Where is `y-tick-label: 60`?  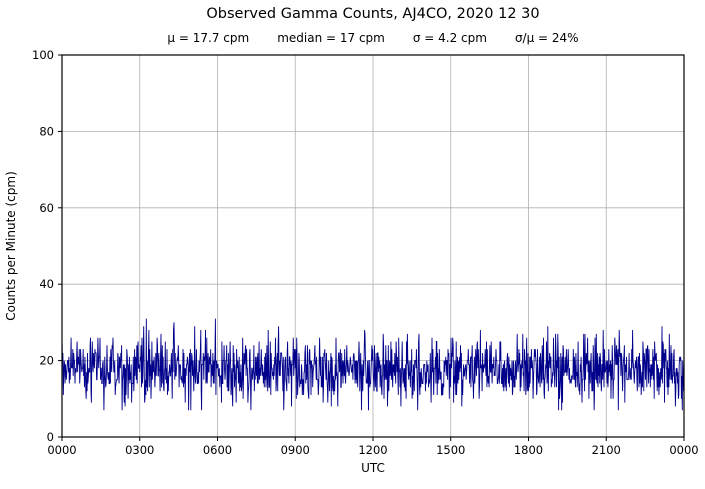
y-tick-label: 60 is located at coordinates (46, 208).